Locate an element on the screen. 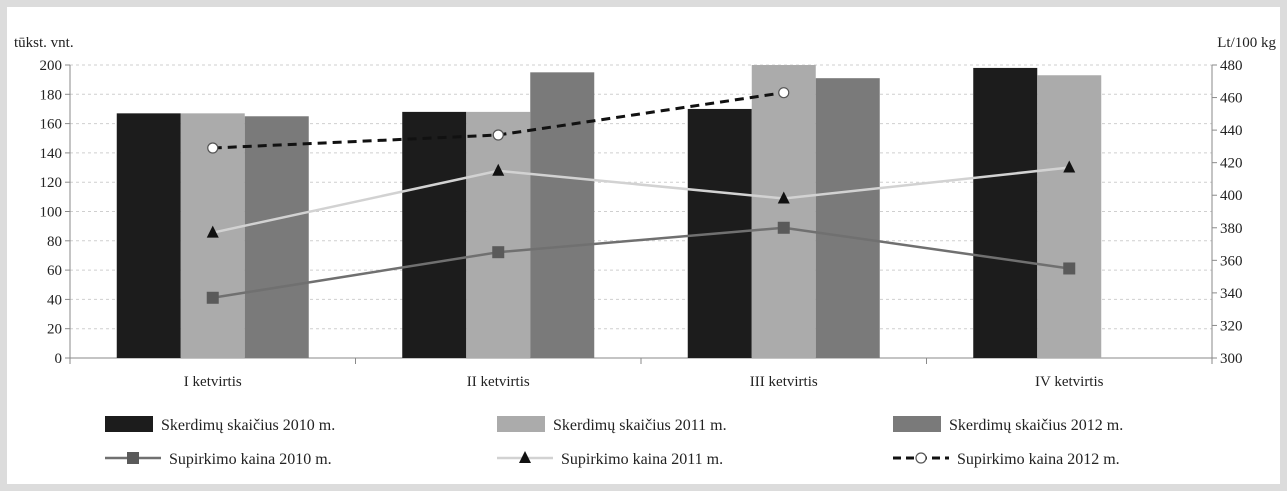 The width and height of the screenshot is (1287, 491). legend-label: Skerdimų skaičius 2011 m. is located at coordinates (640, 425).